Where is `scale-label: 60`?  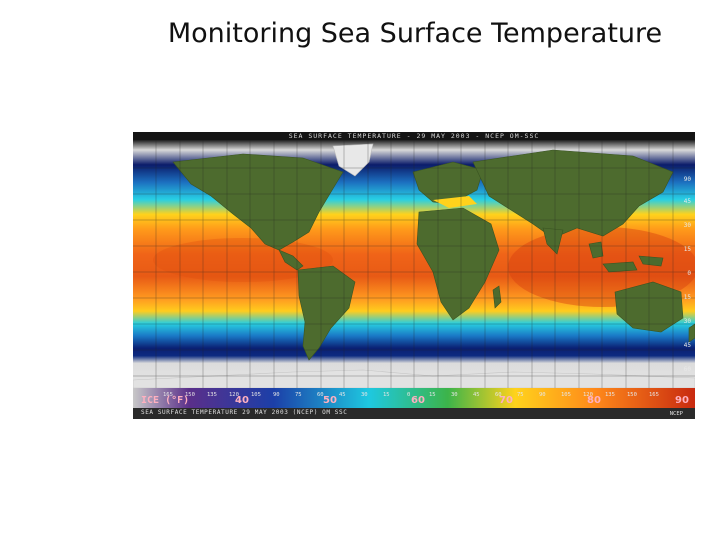
scale-label: 60 is located at coordinates (418, 400).